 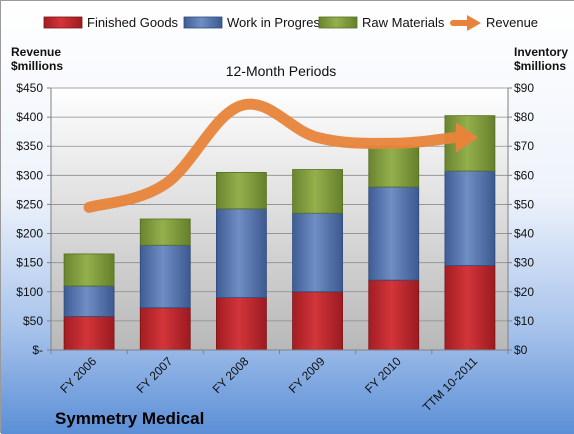 I want to click on right-tick-label: $60, so click(x=524, y=175).